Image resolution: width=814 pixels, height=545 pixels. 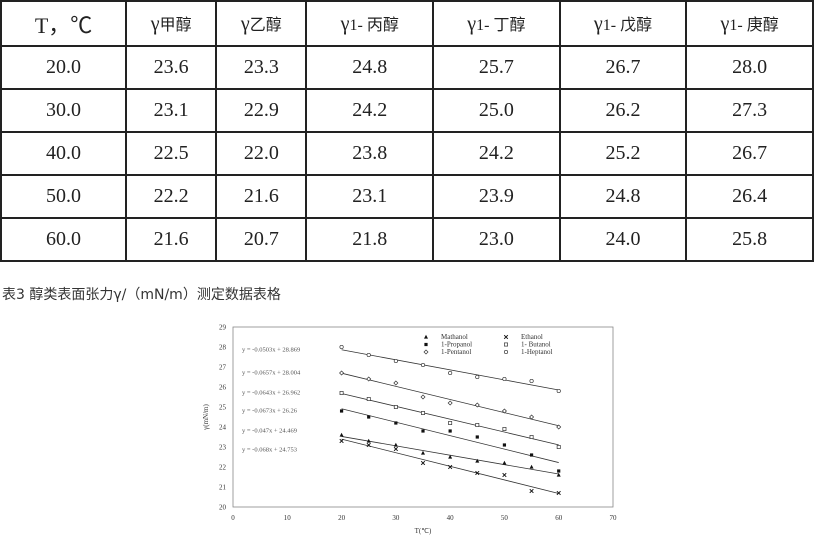 What do you see at coordinates (288, 518) in the screenshot?
I see `x-tick-label: 10` at bounding box center [288, 518].